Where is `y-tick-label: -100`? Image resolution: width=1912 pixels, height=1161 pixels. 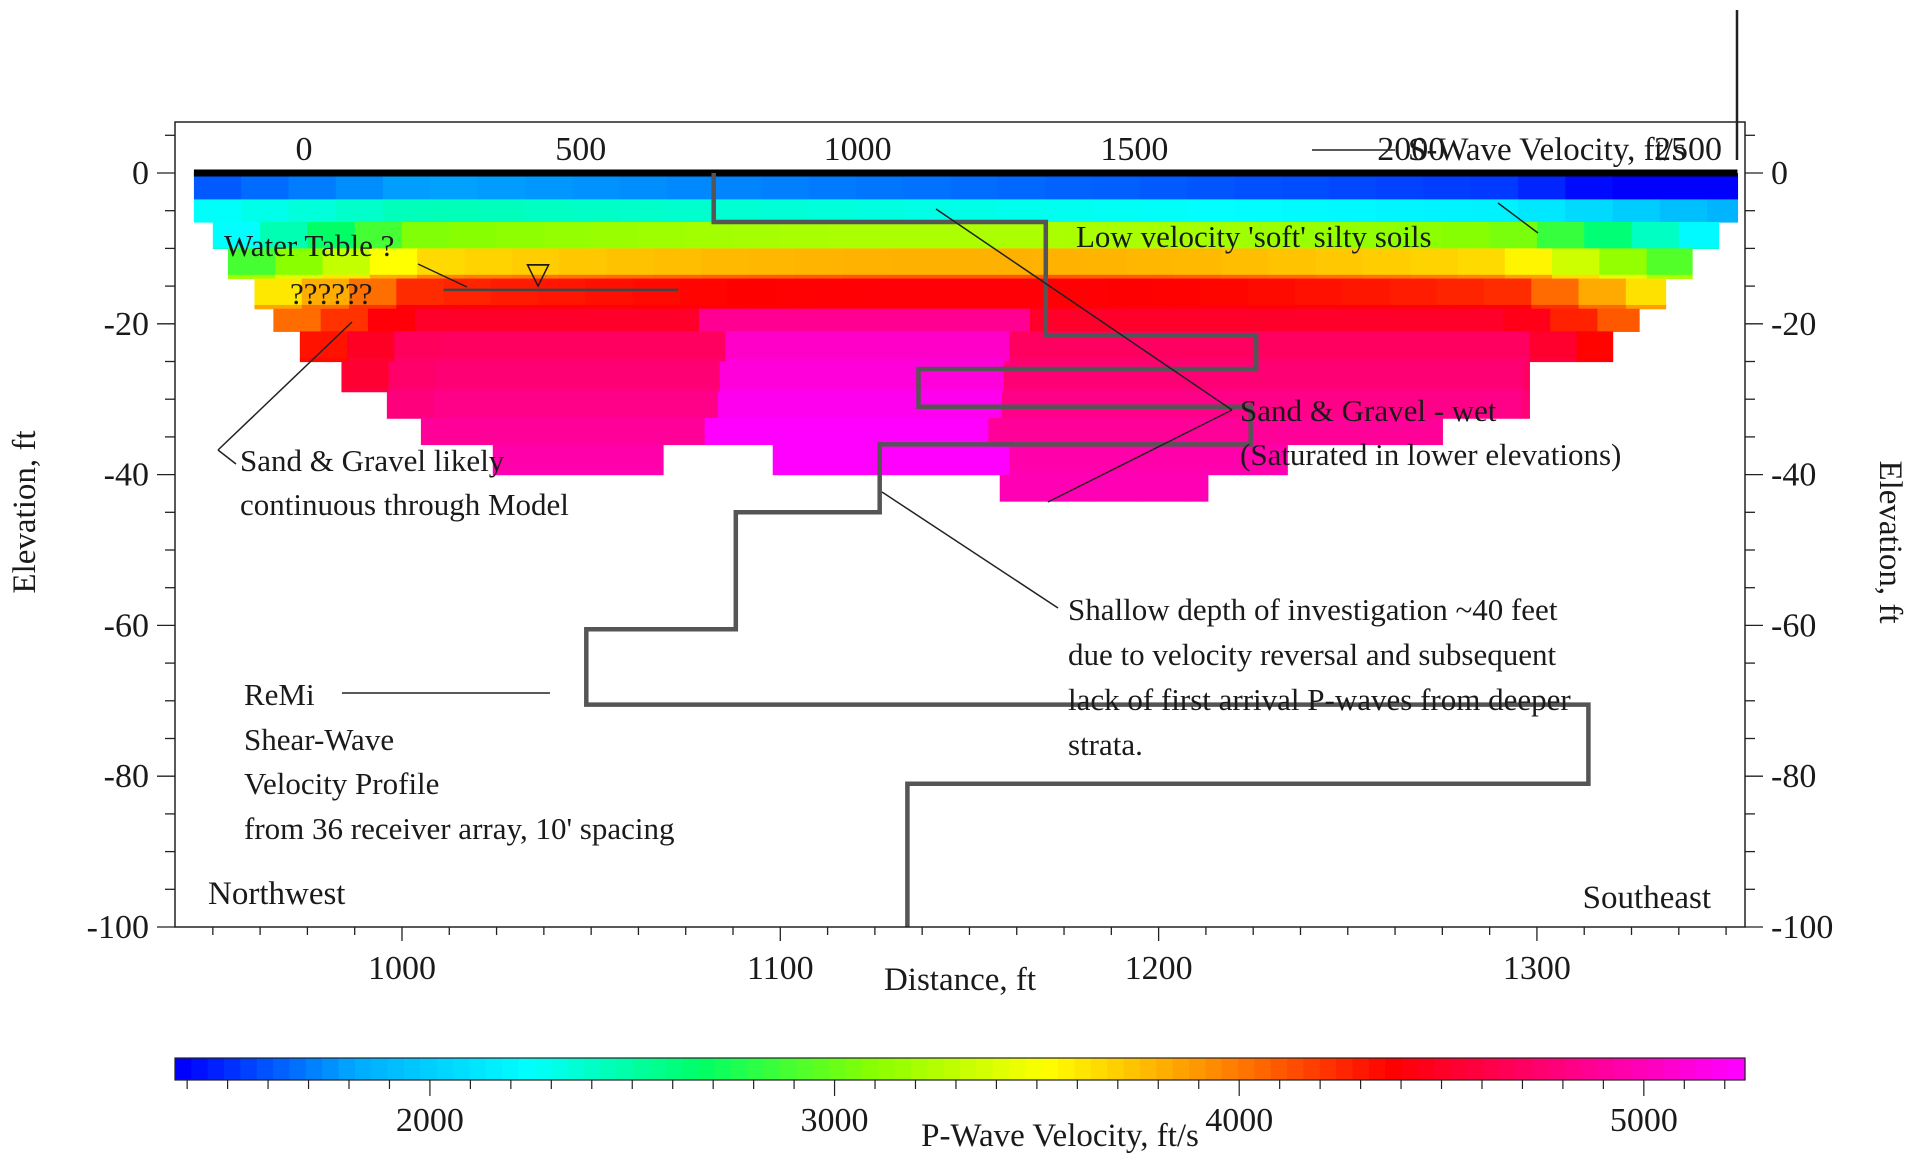
y-tick-label: -100 is located at coordinates (118, 927).